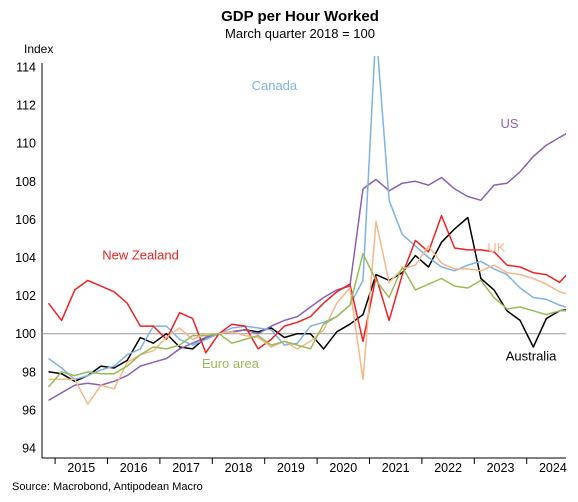 The height and width of the screenshot is (502, 578). I want to click on chart-title: GDP per Hour Worked, so click(300, 16).